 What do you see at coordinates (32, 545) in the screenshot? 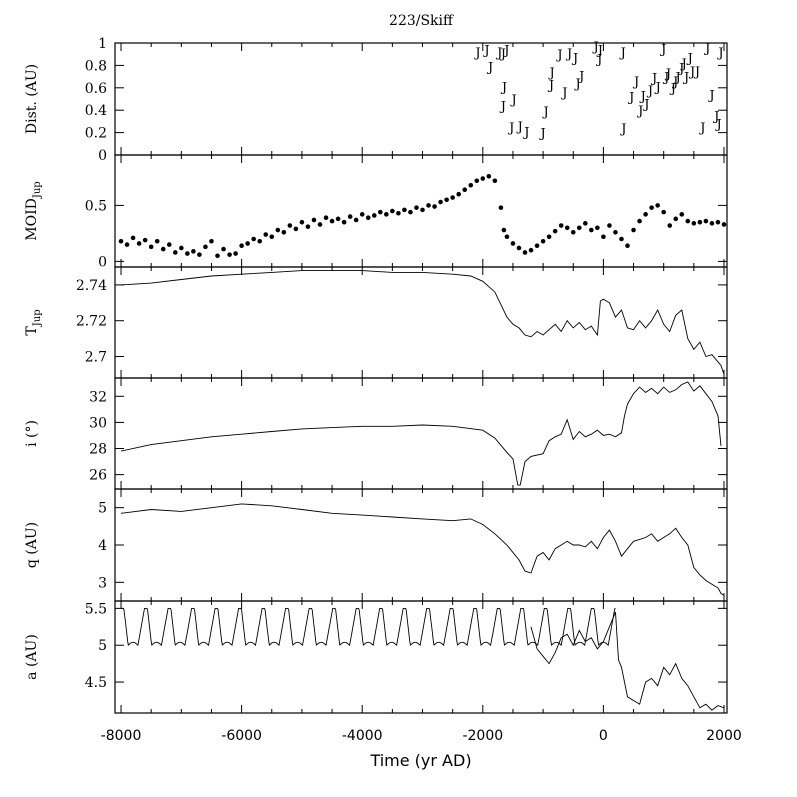
I see `y-axis-label: q (AU)` at bounding box center [32, 545].